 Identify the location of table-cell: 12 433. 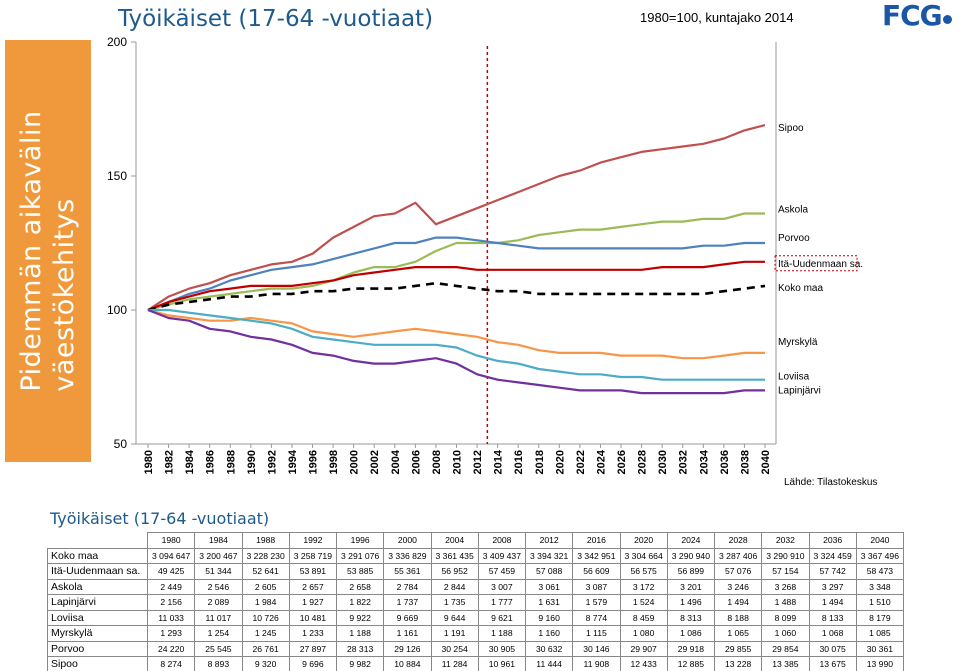
(643, 663).